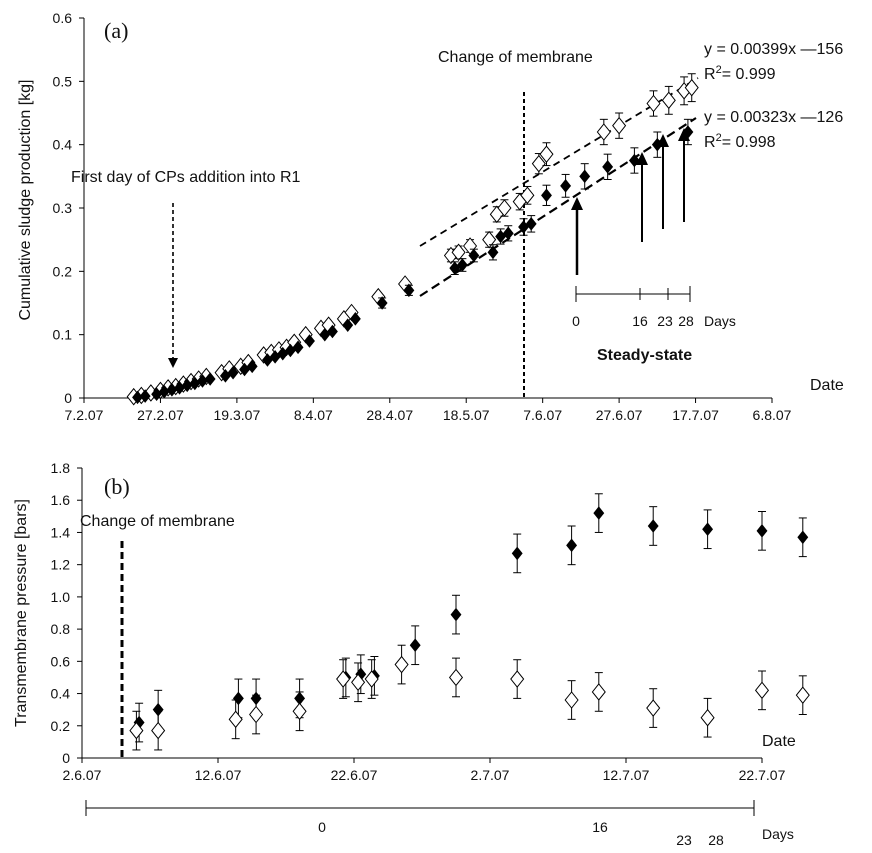 The height and width of the screenshot is (853, 872). What do you see at coordinates (600, 827) in the screenshot?
I see `panel-b-day-tick-16: 16` at bounding box center [600, 827].